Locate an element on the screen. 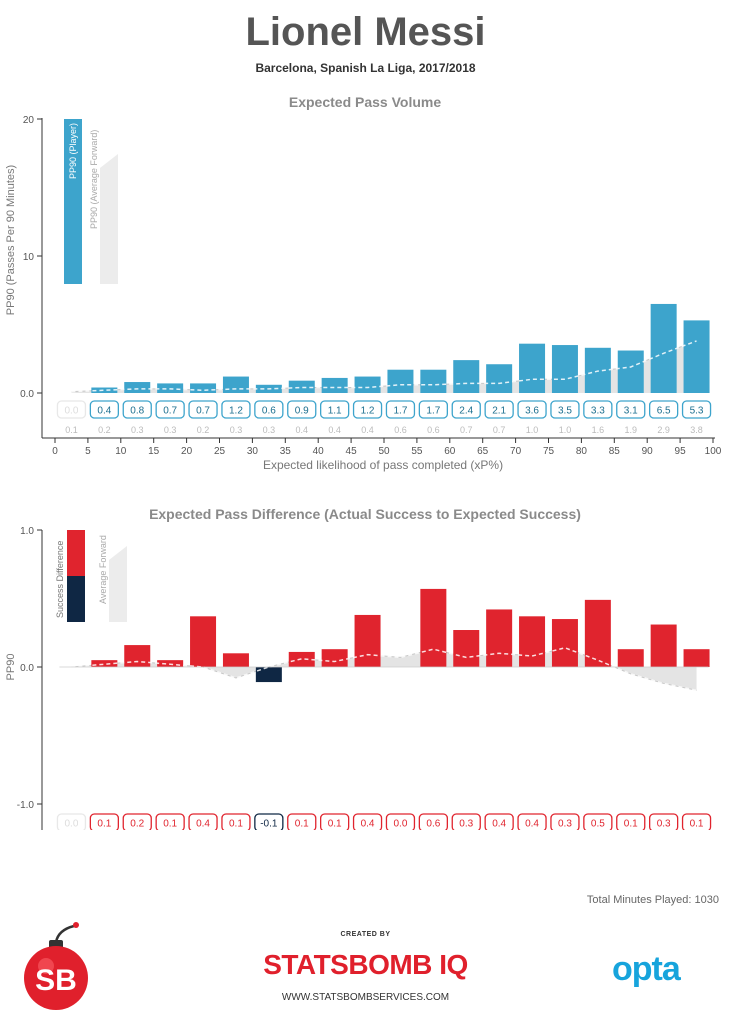  chart-title: Expected Pass Volume is located at coordinates (365, 102).